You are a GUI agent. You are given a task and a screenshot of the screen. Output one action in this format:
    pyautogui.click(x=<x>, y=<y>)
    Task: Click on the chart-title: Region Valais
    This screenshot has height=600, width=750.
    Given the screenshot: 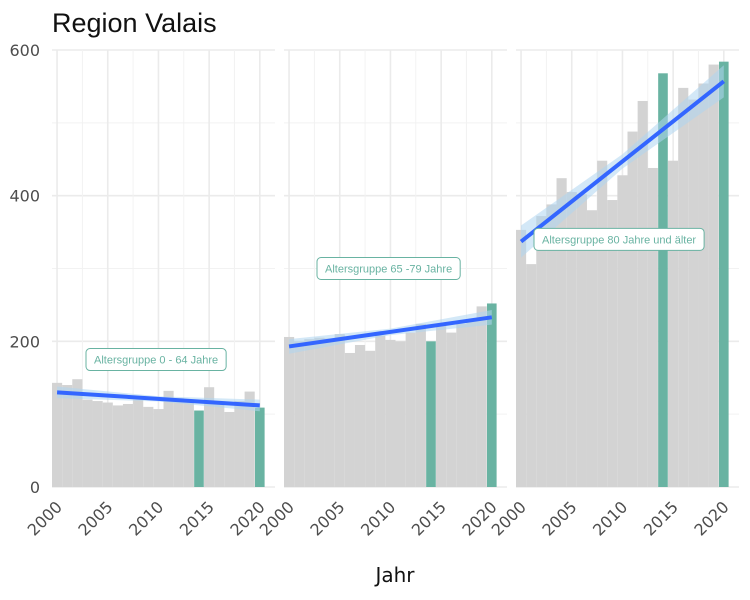 What is the action you would take?
    pyautogui.click(x=134, y=23)
    